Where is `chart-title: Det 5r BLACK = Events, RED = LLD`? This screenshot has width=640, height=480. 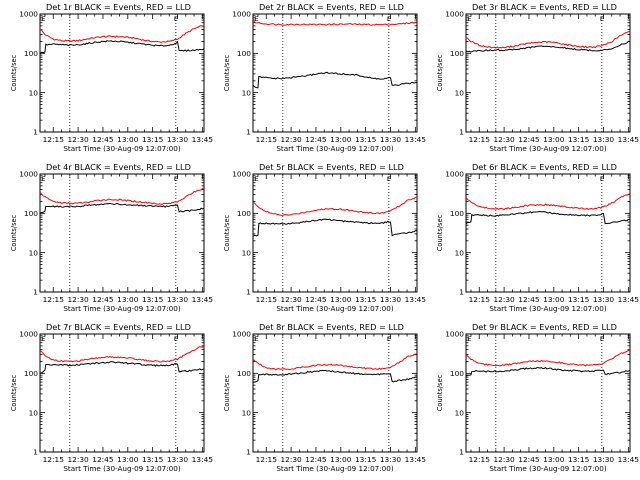 chart-title: Det 5r BLACK = Events, RED = LLD is located at coordinates (331, 167).